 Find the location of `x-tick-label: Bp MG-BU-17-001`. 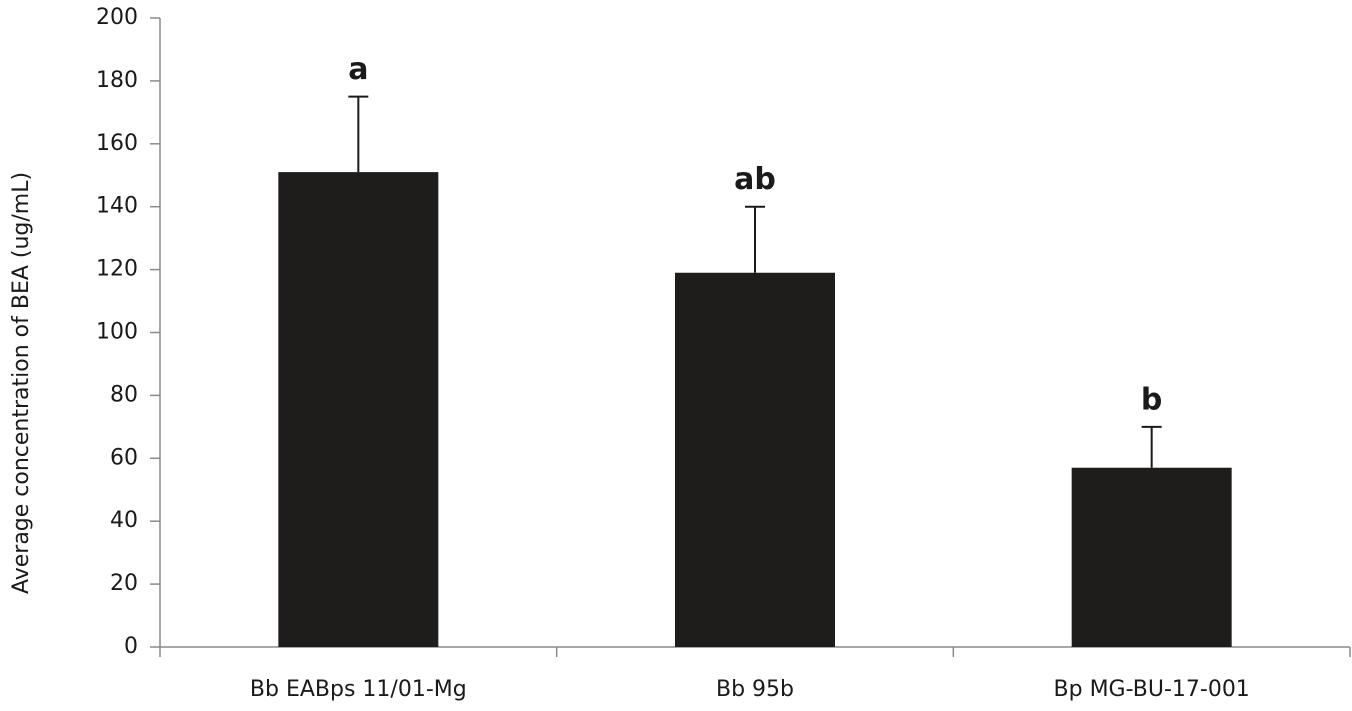

x-tick-label: Bp MG-BU-17-001 is located at coordinates (1152, 689).